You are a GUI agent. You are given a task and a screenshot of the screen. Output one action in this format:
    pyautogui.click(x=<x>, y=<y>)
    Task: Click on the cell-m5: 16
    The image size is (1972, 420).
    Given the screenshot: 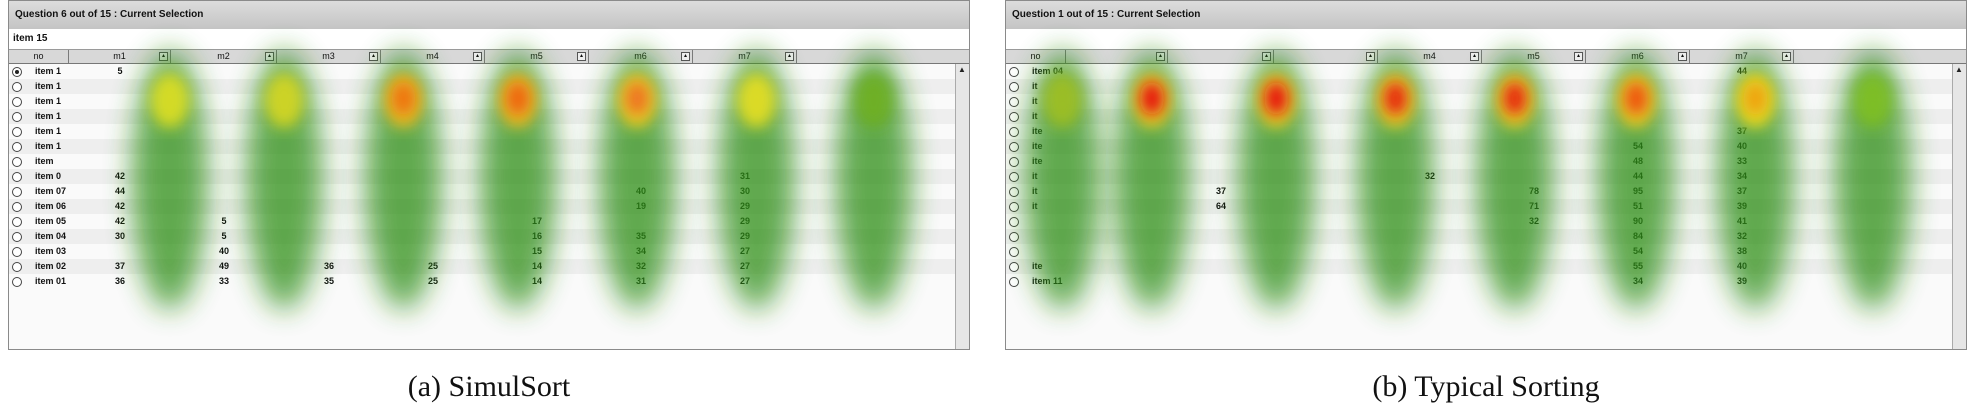 What is the action you would take?
    pyautogui.click(x=536, y=236)
    